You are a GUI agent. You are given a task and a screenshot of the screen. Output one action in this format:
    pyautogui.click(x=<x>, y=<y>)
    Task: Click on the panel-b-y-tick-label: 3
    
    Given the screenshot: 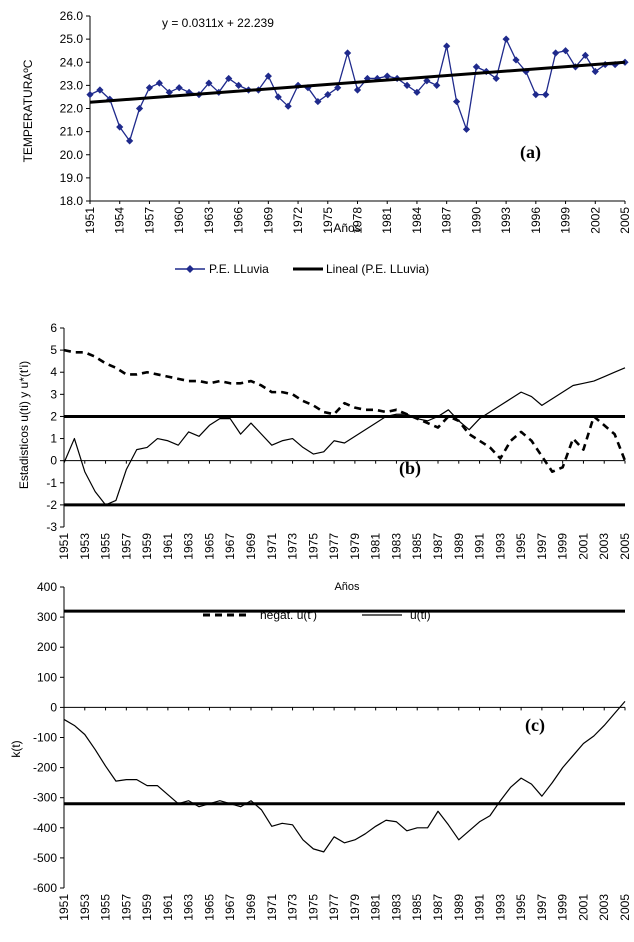 What is the action you would take?
    pyautogui.click(x=53, y=394)
    